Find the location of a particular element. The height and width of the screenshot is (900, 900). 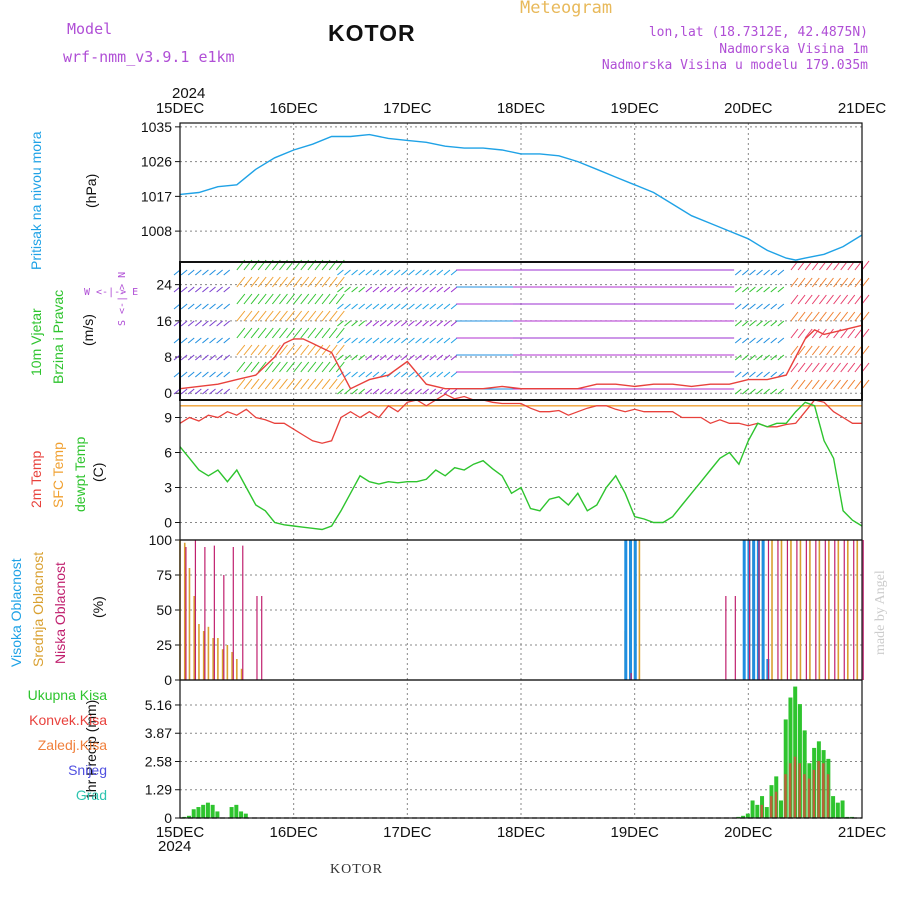

temp-2m-line is located at coordinates (520, 418).